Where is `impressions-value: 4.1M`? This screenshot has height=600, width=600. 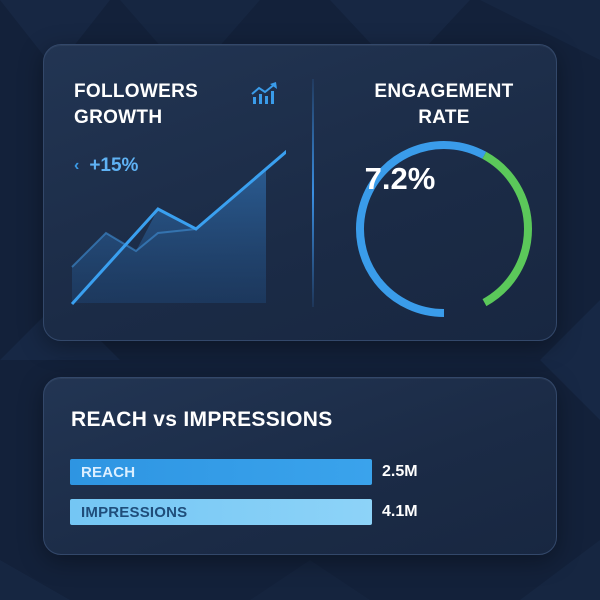
impressions-value: 4.1M is located at coordinates (400, 511).